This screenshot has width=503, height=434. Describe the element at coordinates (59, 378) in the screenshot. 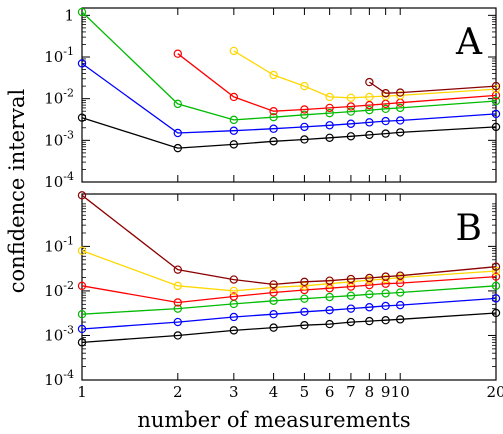

I see `y-tick-label: 10⁻⁴` at that location.